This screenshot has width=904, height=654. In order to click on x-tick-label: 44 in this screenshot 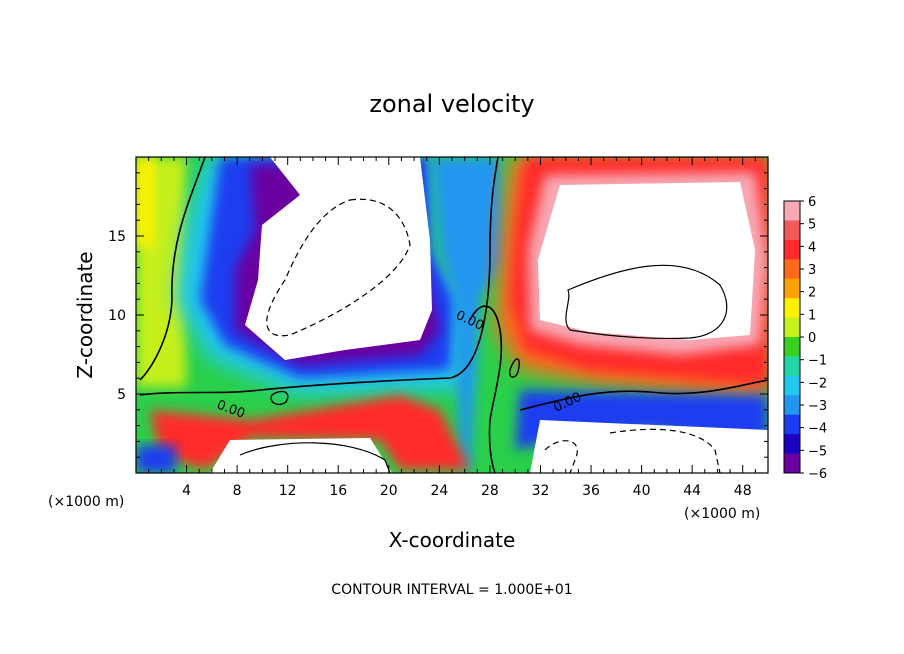, I will do `click(692, 491)`.